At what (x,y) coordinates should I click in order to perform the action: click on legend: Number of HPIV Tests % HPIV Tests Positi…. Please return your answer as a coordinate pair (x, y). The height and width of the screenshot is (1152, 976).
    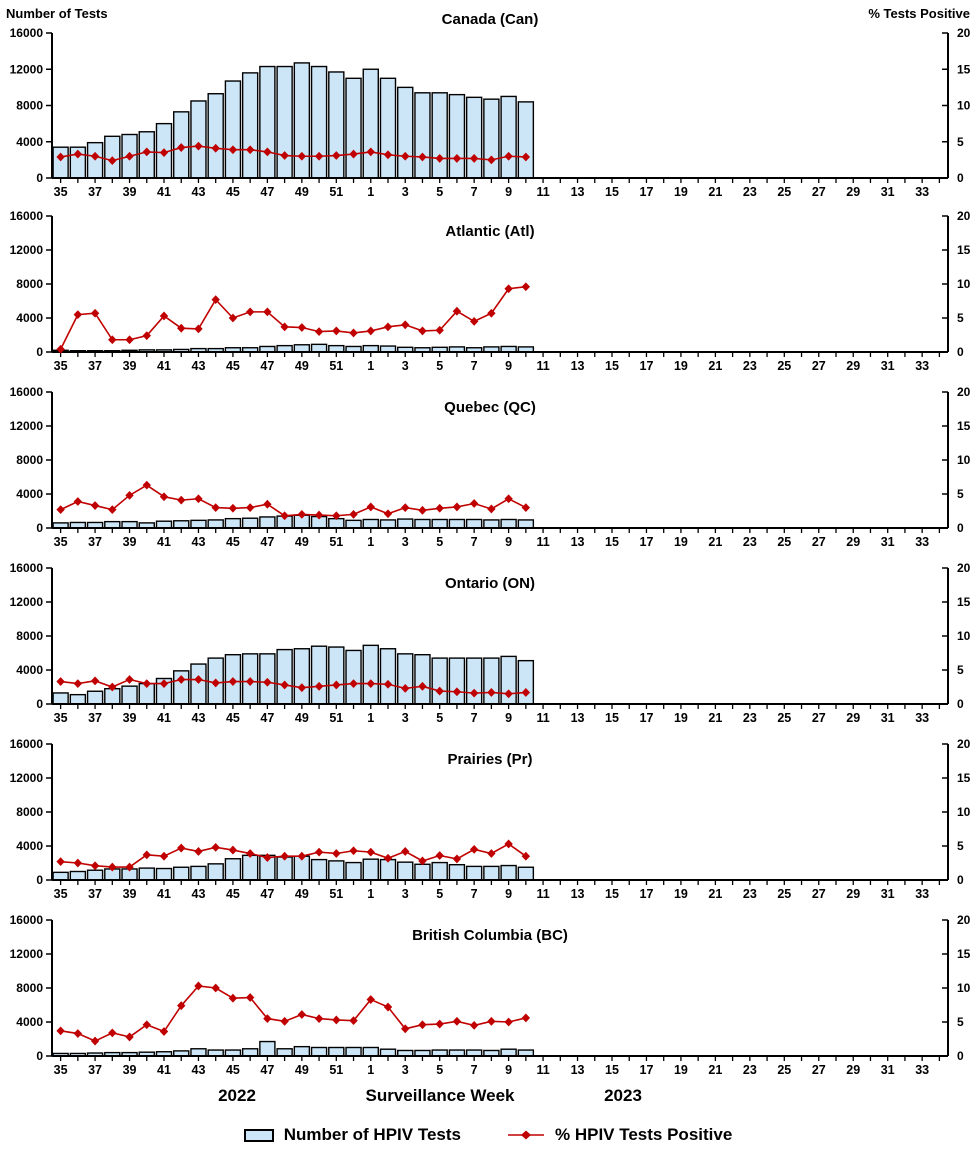
    Looking at the image, I should click on (488, 1135).